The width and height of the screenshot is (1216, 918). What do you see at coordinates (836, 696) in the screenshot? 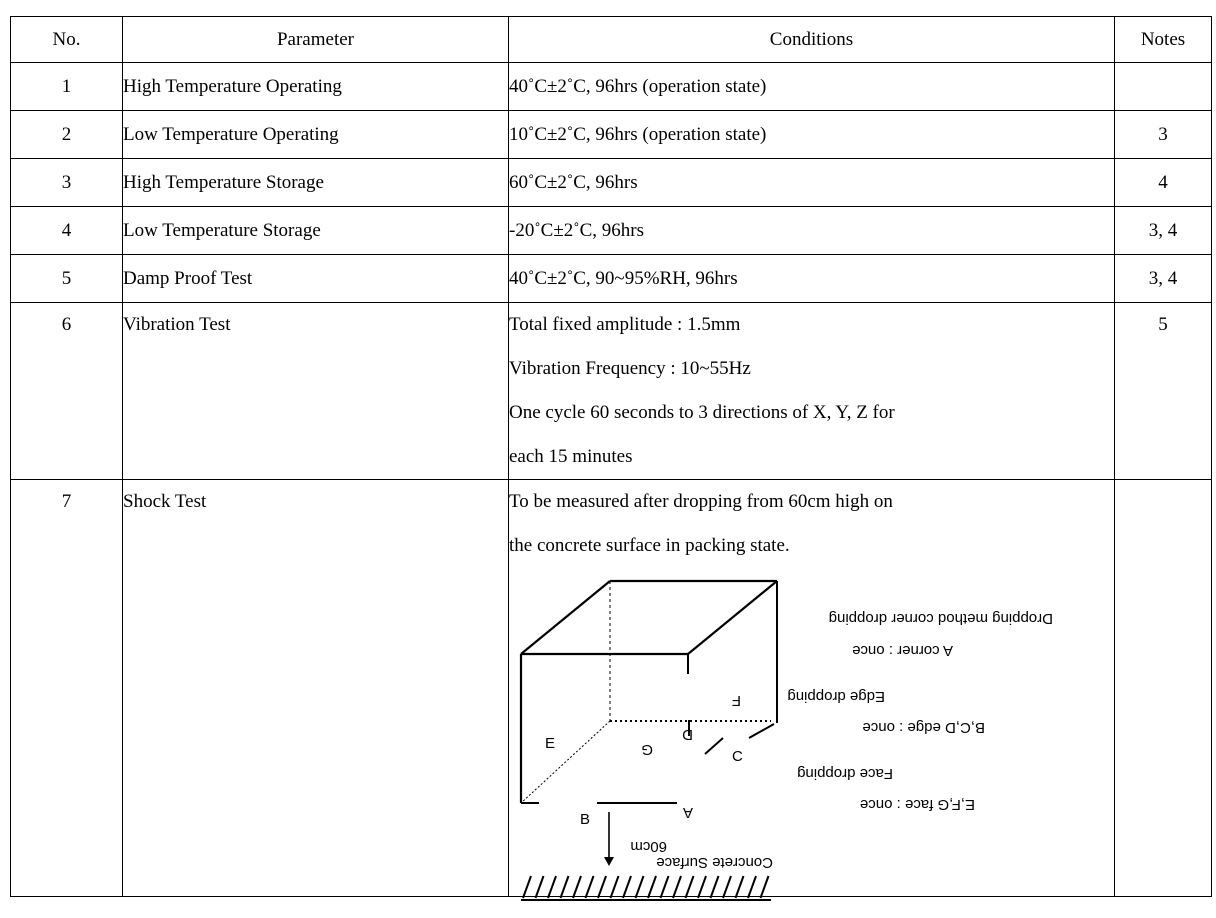
I see `method-line: Edge dropping` at bounding box center [836, 696].